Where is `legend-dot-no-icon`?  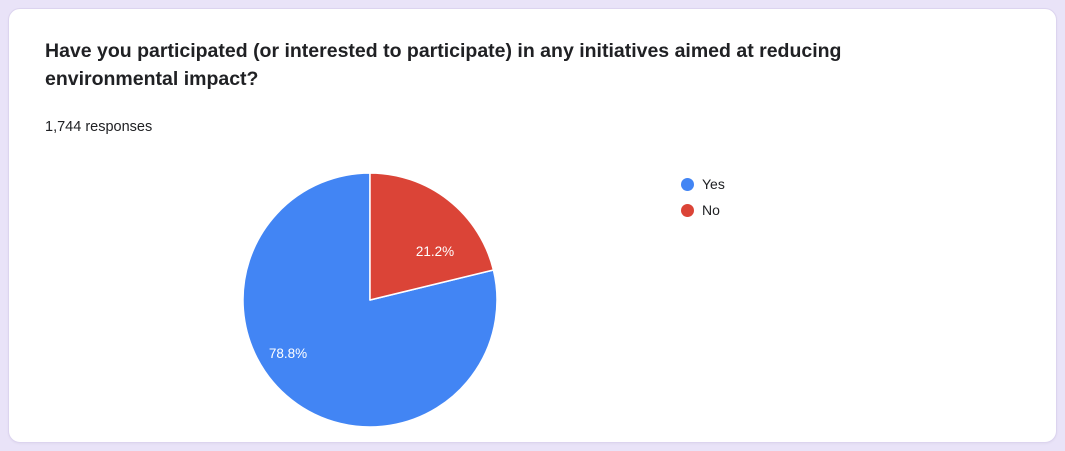 legend-dot-no-icon is located at coordinates (687, 210).